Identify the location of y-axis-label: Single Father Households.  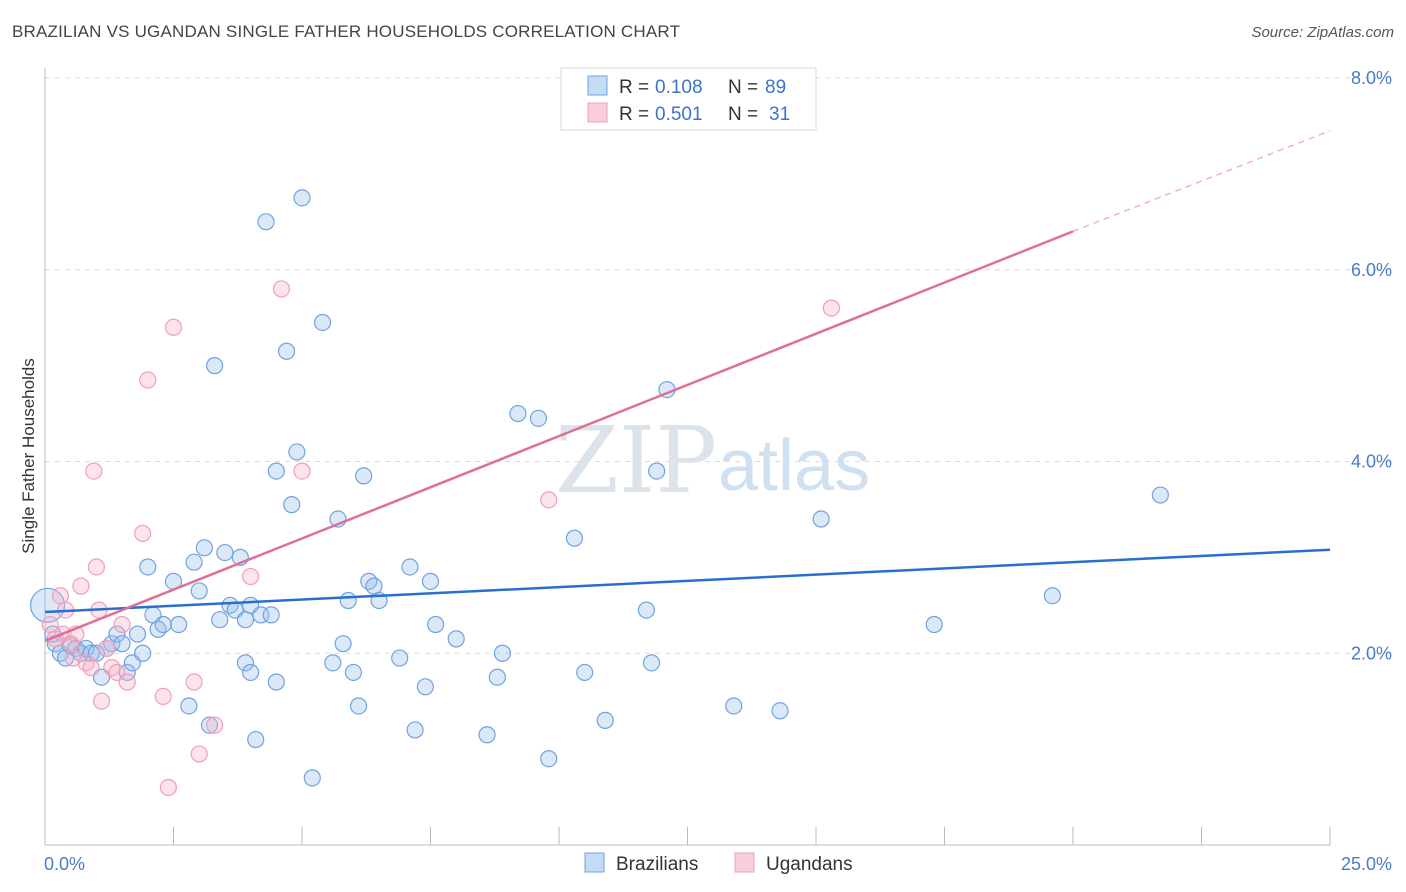
(28, 456).